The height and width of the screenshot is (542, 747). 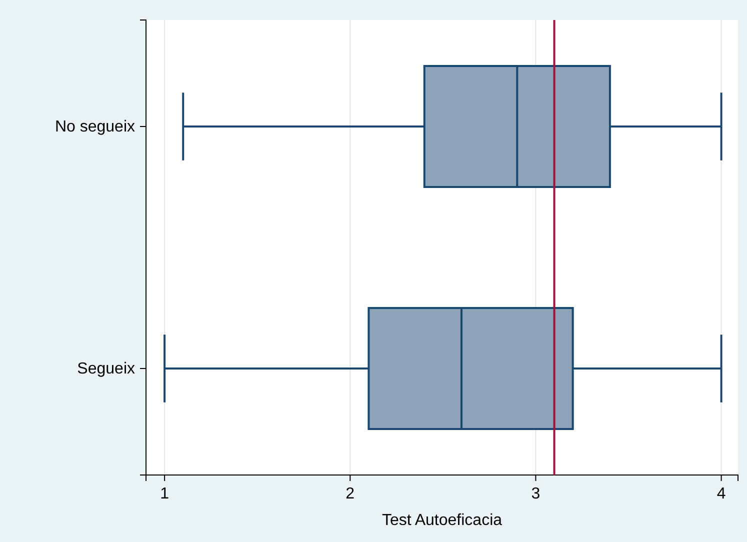 What do you see at coordinates (94, 127) in the screenshot?
I see `y-tick-label: No segueix` at bounding box center [94, 127].